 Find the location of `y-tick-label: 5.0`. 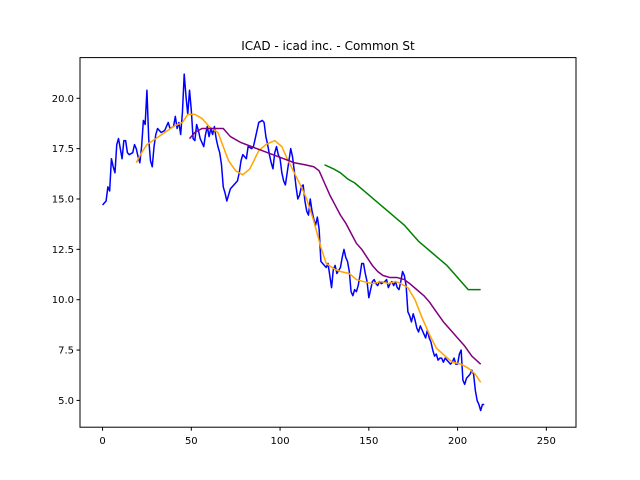

y-tick-label: 5.0 is located at coordinates (66, 401).